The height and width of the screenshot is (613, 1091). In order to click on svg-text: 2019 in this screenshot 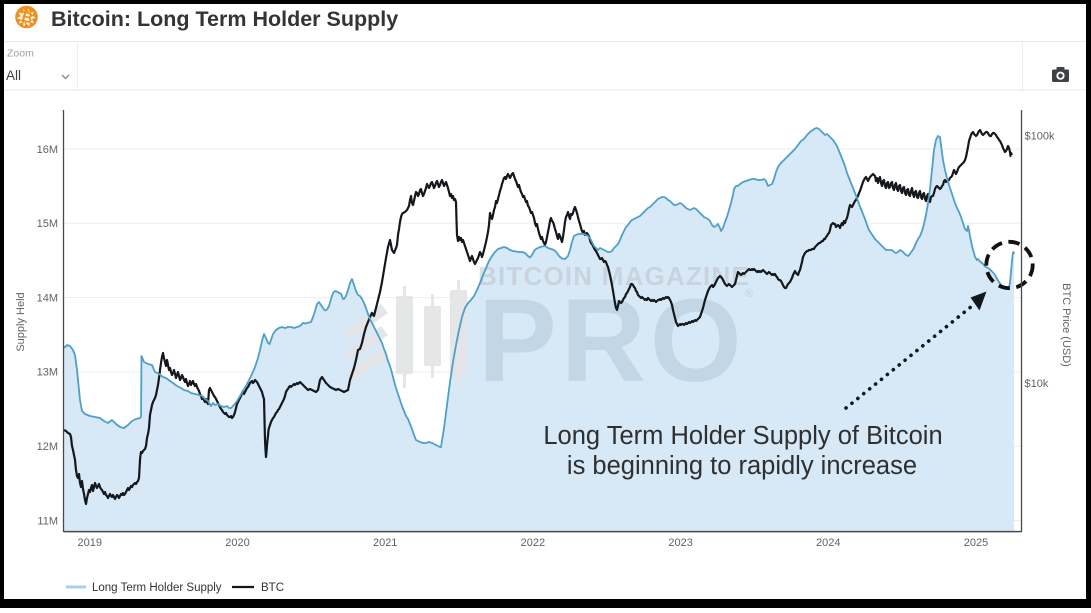, I will do `click(90, 543)`.